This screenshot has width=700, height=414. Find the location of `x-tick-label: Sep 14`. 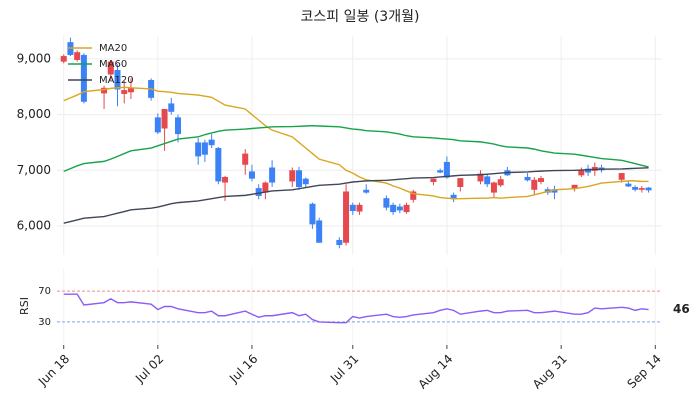

x-tick-label: Sep 14 is located at coordinates (643, 371).